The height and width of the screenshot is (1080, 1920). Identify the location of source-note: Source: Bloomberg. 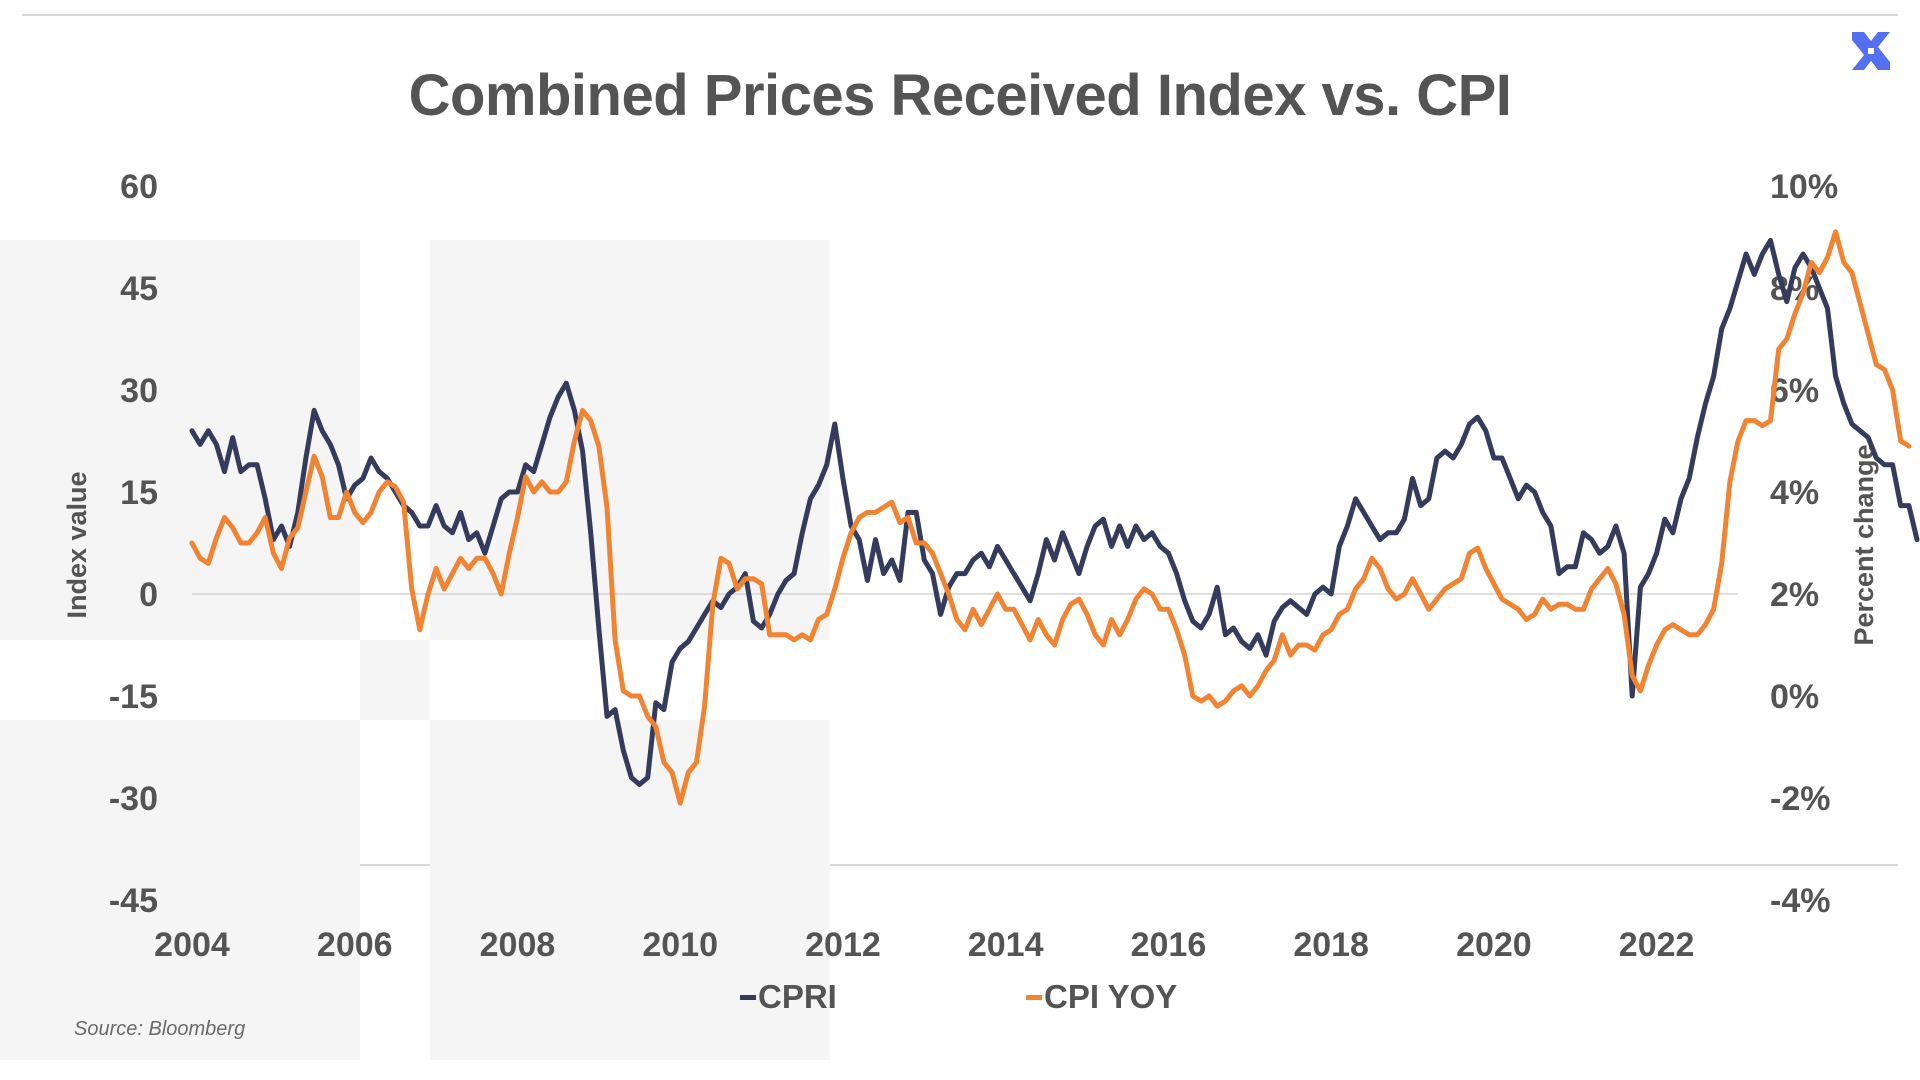
(160, 1029).